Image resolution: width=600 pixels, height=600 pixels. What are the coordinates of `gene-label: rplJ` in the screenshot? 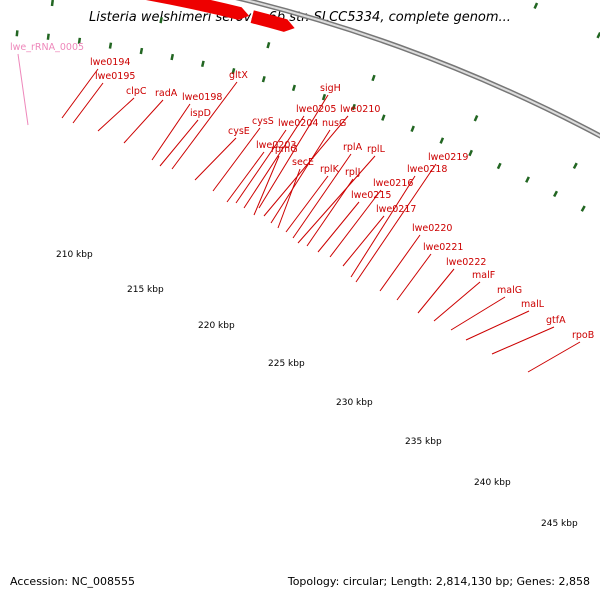 It's located at (352, 172).